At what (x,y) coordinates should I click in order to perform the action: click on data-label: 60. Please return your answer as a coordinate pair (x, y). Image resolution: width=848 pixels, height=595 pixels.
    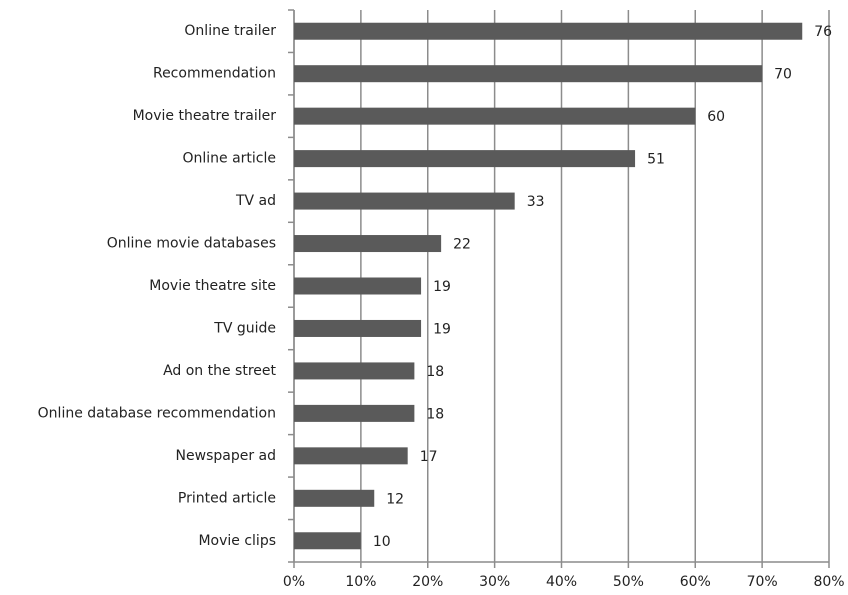
    Looking at the image, I should click on (716, 117).